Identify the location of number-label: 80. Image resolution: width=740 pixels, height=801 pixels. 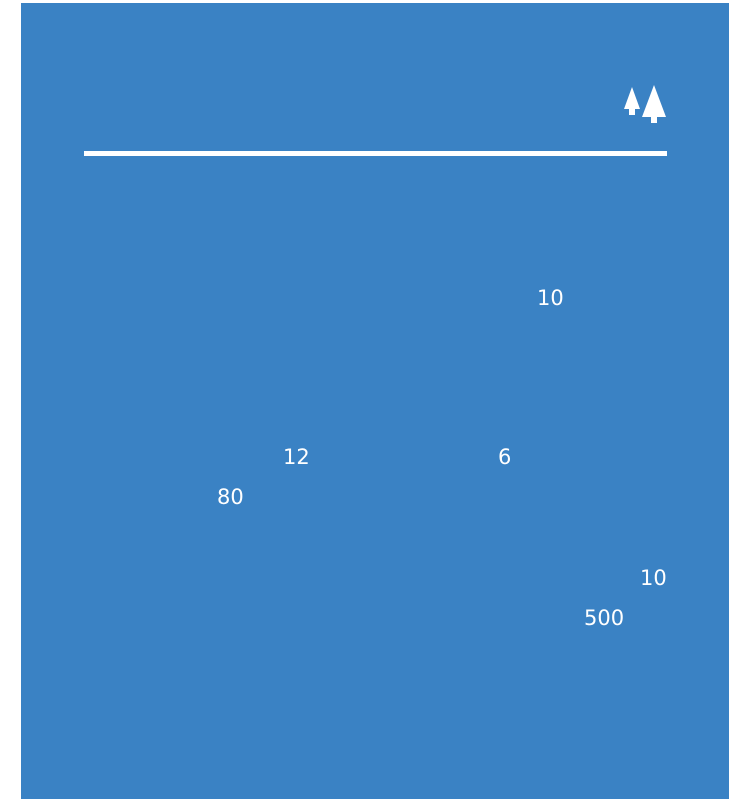
(230, 497).